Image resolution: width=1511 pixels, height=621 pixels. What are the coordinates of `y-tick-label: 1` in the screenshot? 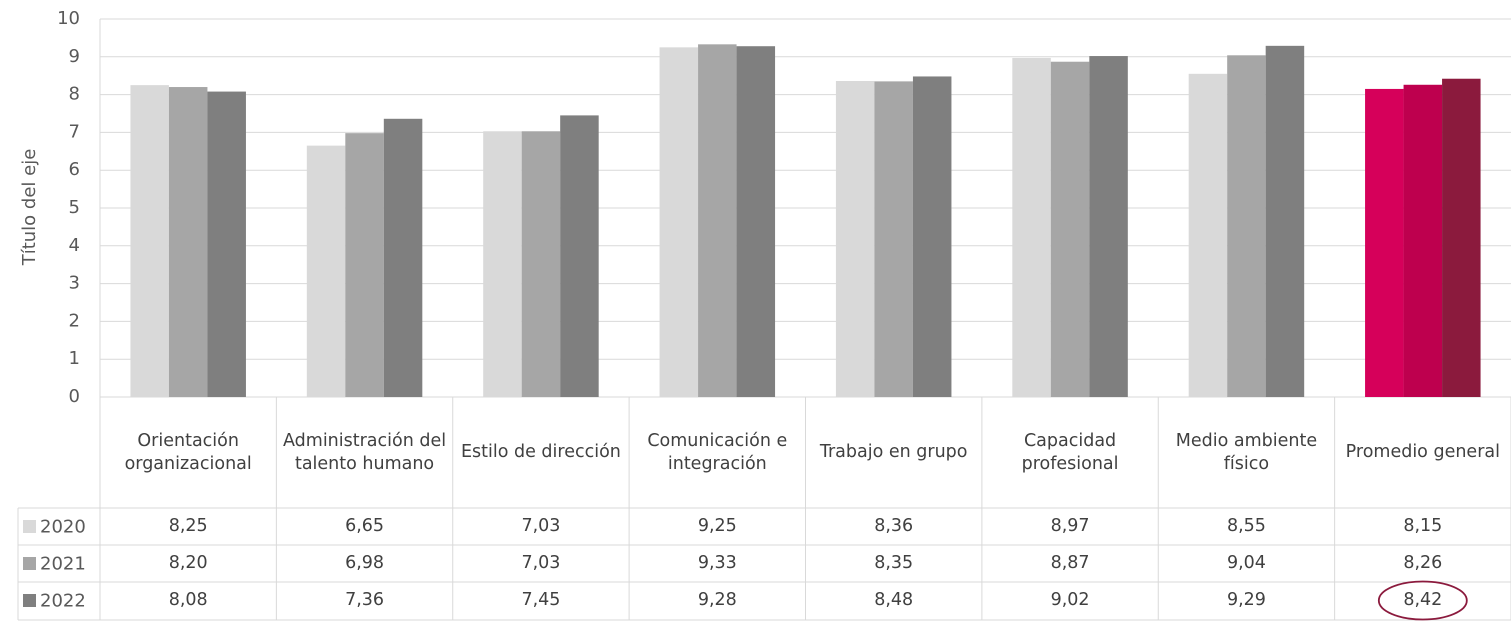 It's located at (74, 358).